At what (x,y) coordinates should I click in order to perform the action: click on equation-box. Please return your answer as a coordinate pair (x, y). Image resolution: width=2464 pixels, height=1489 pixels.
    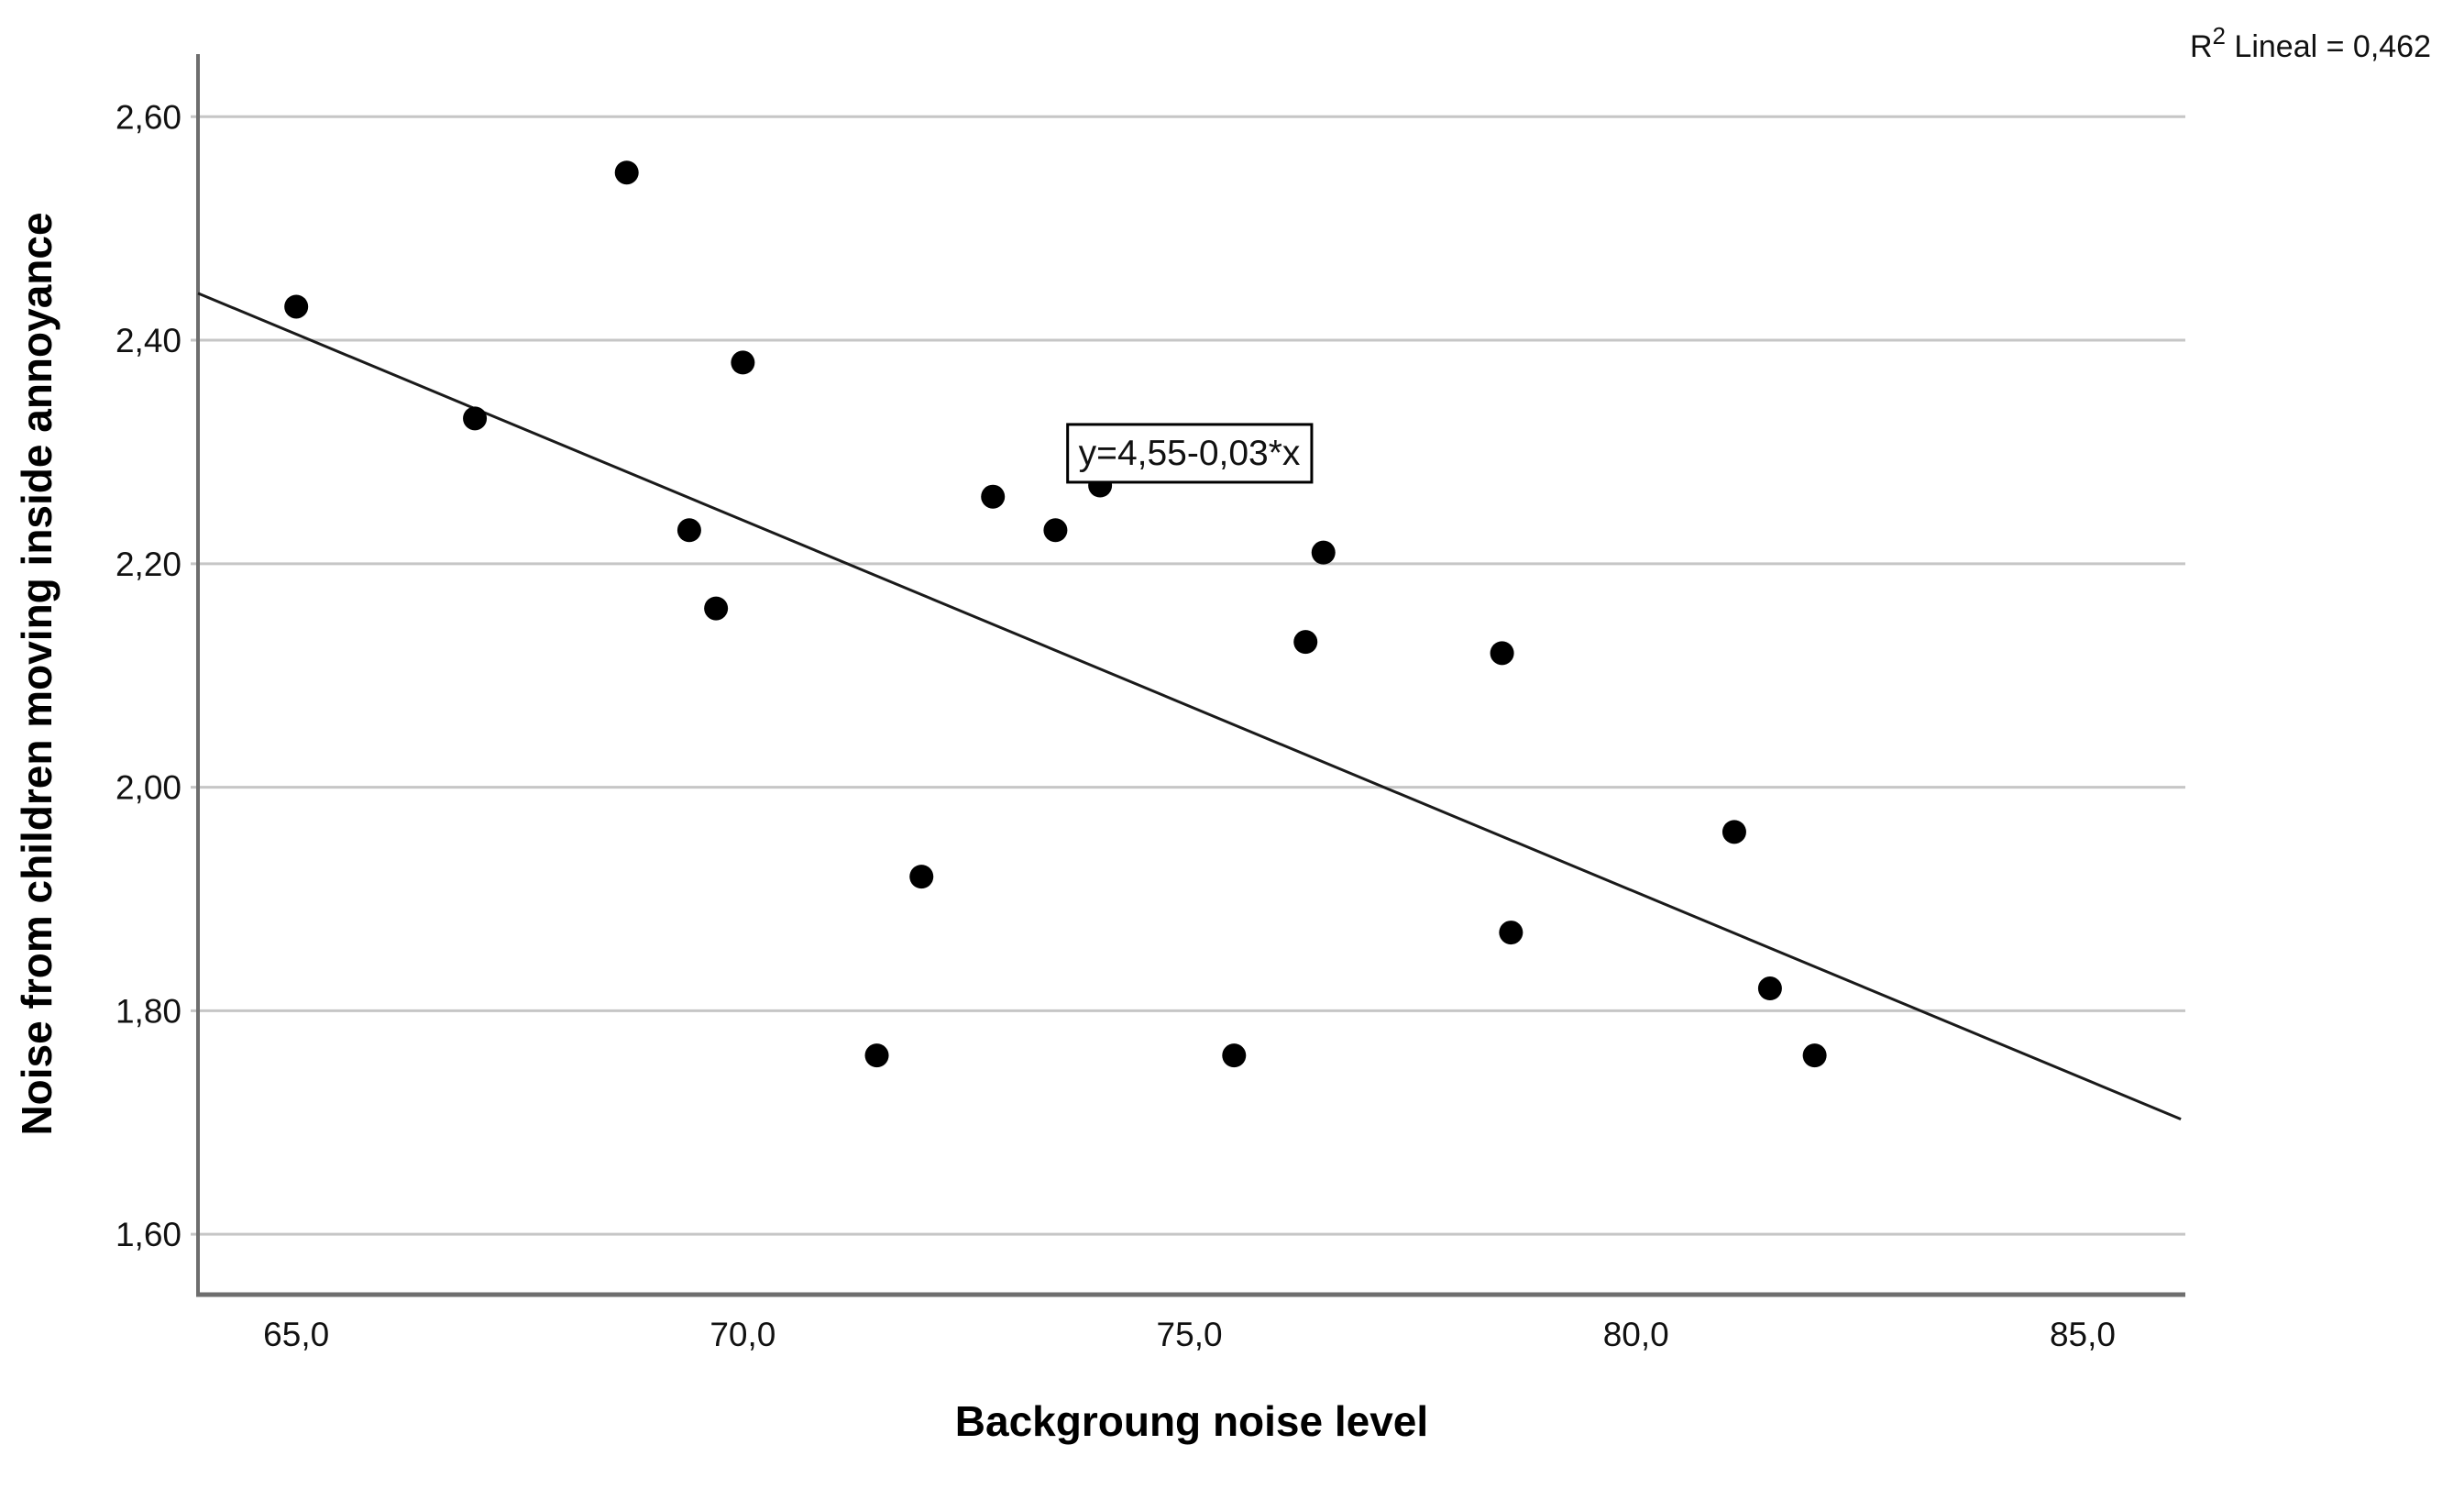
    Looking at the image, I should click on (1190, 453).